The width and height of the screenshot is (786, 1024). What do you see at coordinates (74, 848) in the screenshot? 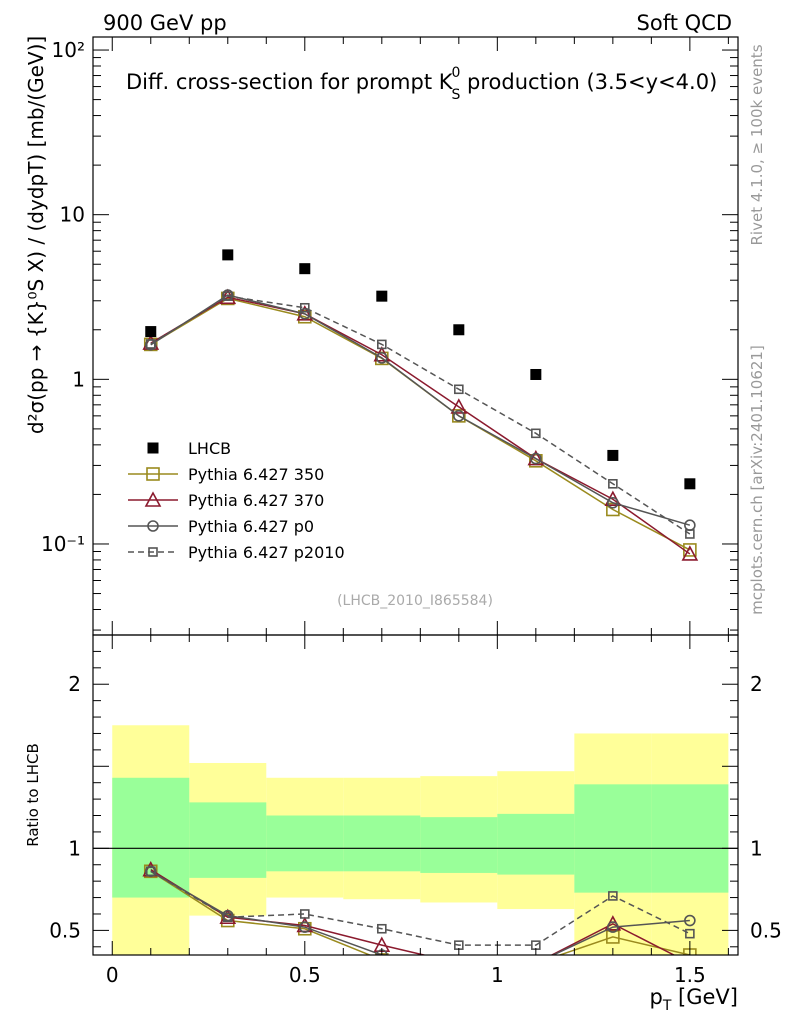
I see `y-ratio-tick-label-left-1: 1` at bounding box center [74, 848].